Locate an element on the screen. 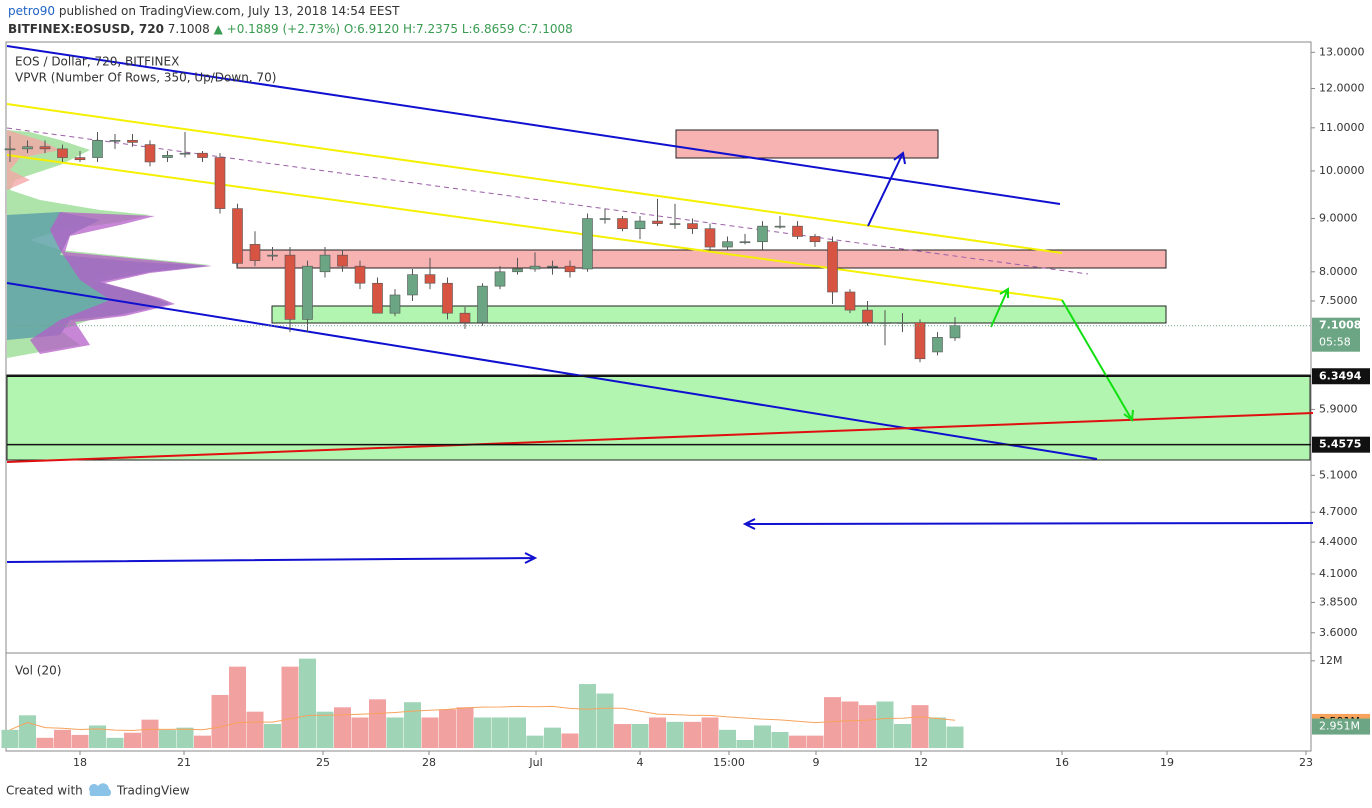 The width and height of the screenshot is (1372, 808). volume-badge is located at coordinates (1341, 726).